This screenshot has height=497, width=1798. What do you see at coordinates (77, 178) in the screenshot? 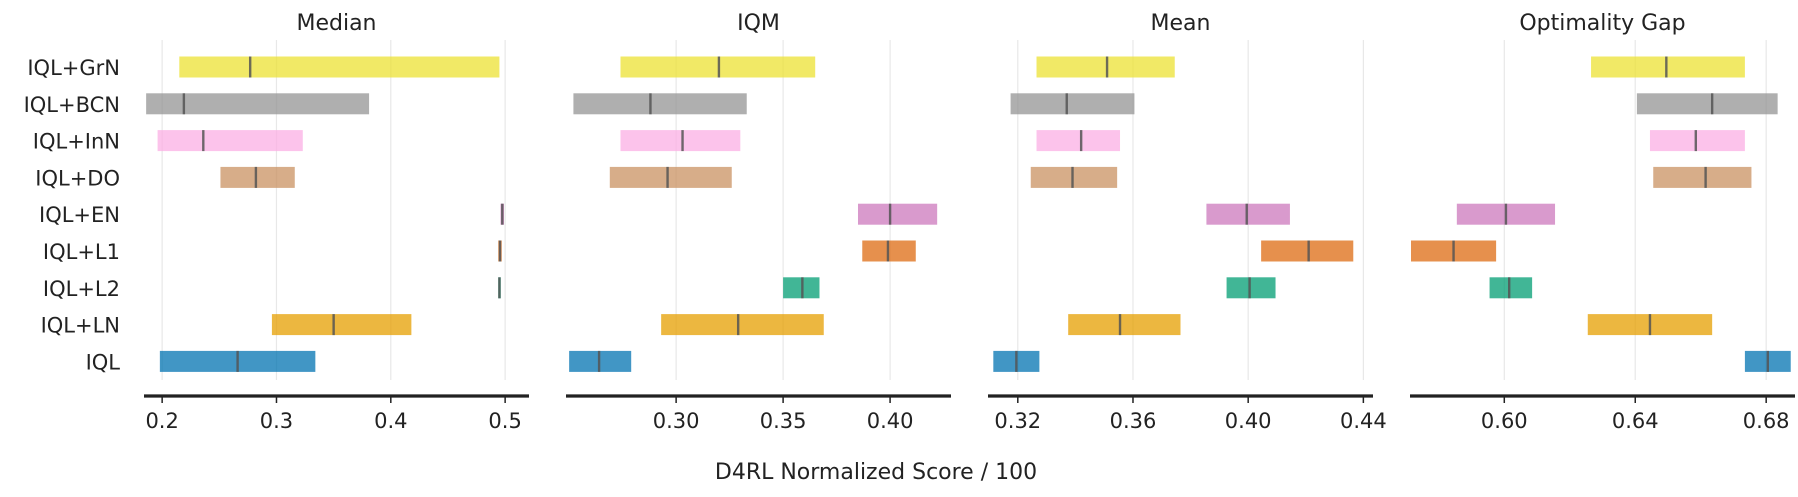
I see `method-label: IQL+DO` at bounding box center [77, 178].